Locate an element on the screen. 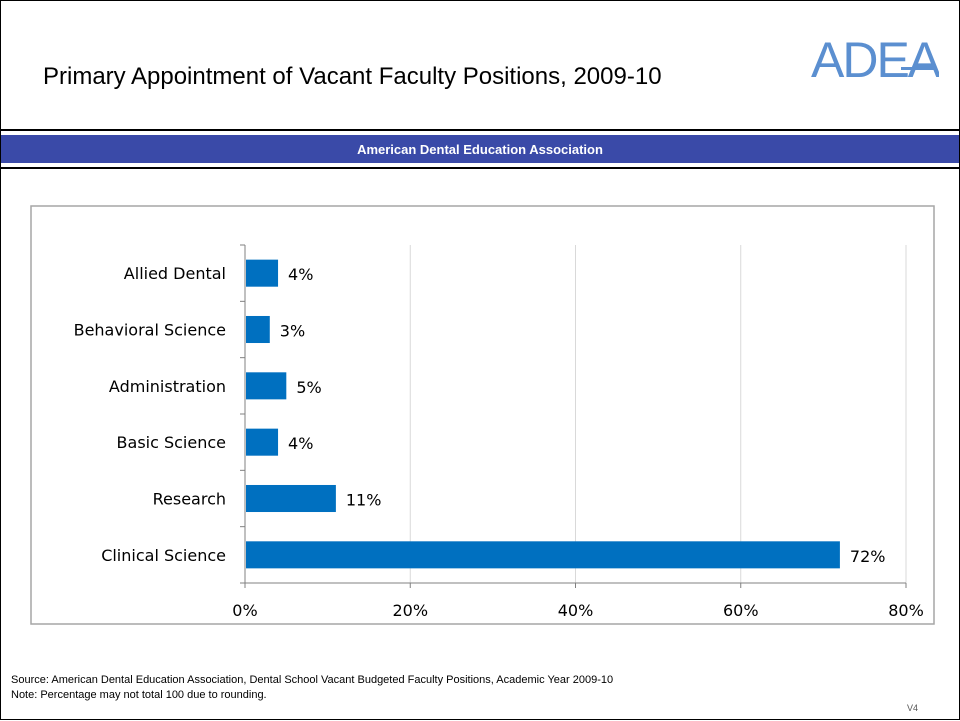 The width and height of the screenshot is (960, 721). adea-logo-text: ADEA is located at coordinates (875, 59).